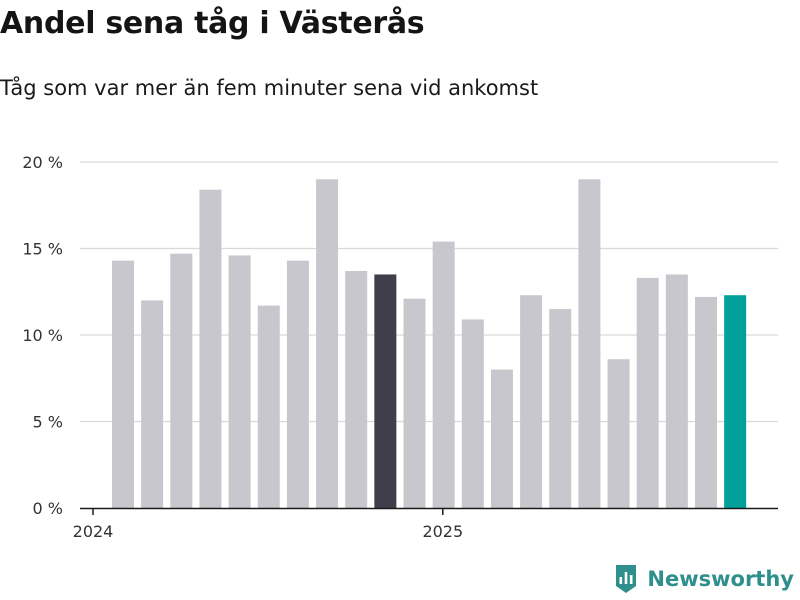 This screenshot has width=800, height=600. I want to click on y-tick-label: 10 %, so click(42, 335).